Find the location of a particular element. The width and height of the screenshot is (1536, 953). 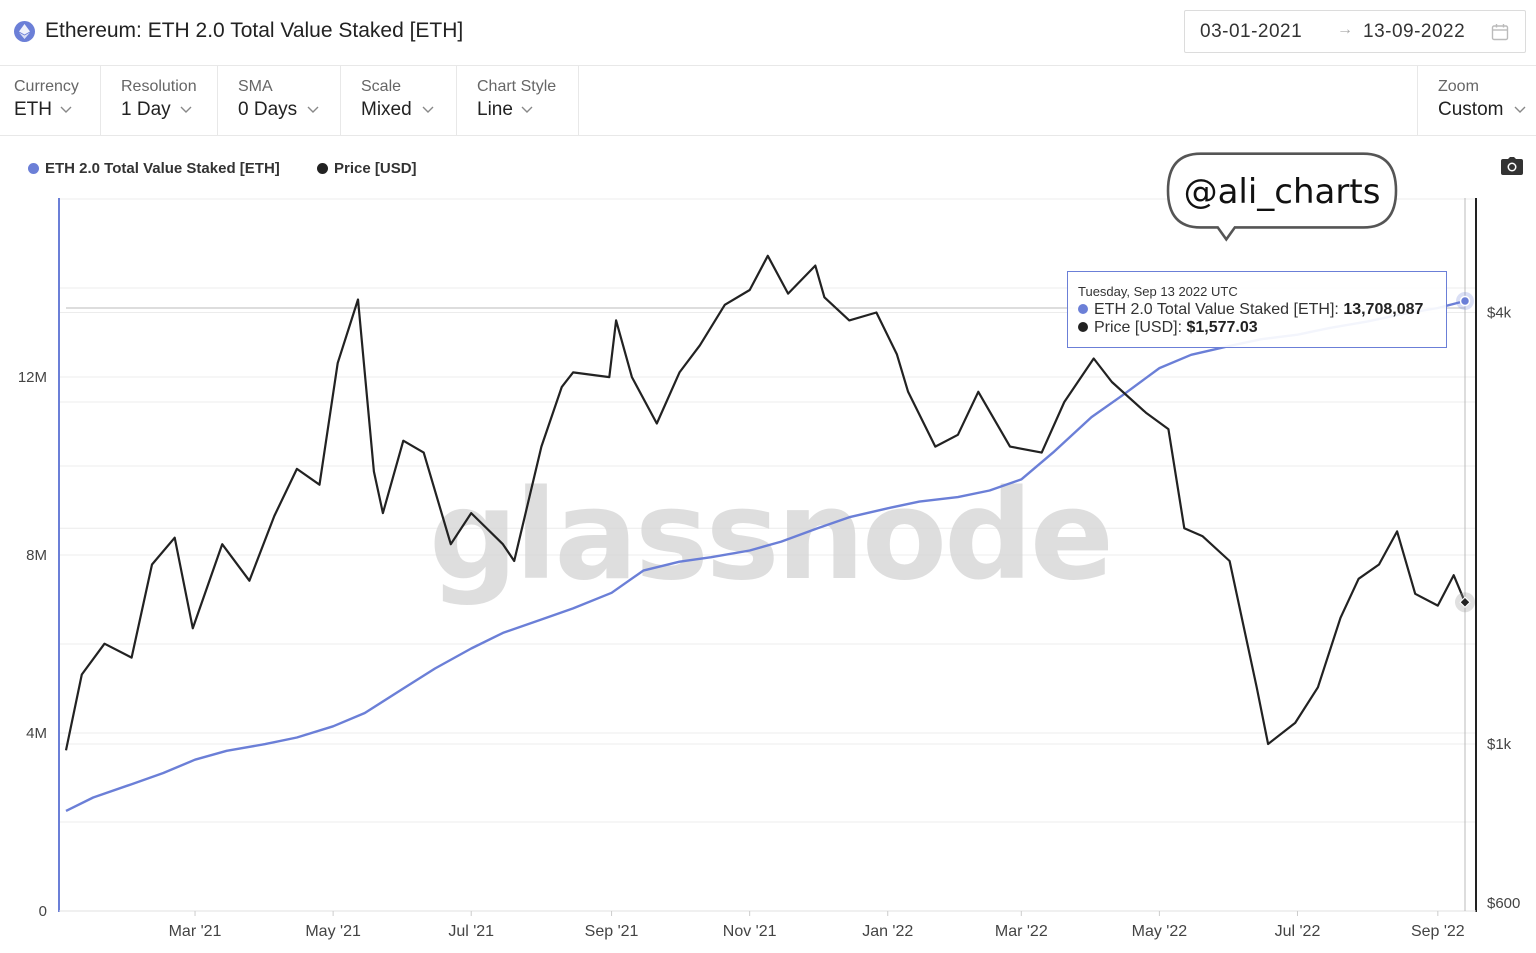

x-tick-label: Jul '22 is located at coordinates (1298, 931).